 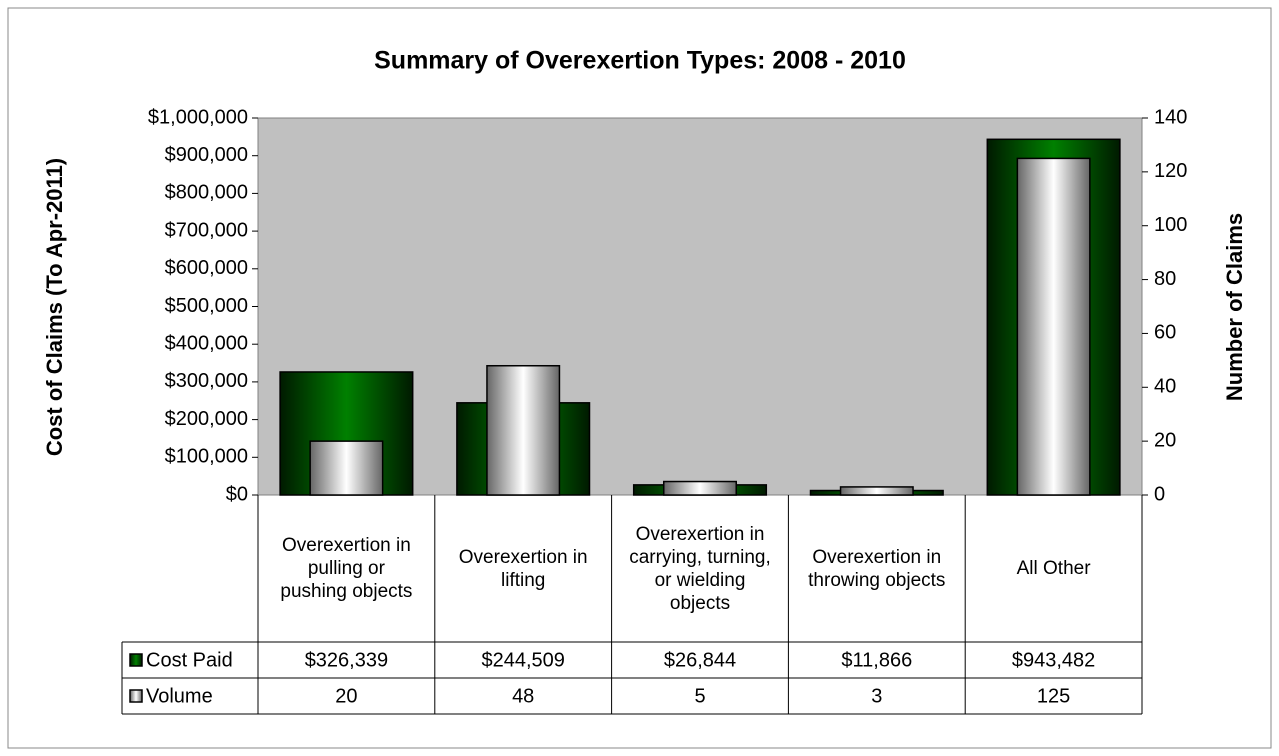 I want to click on data-label: 3, so click(x=876, y=696).